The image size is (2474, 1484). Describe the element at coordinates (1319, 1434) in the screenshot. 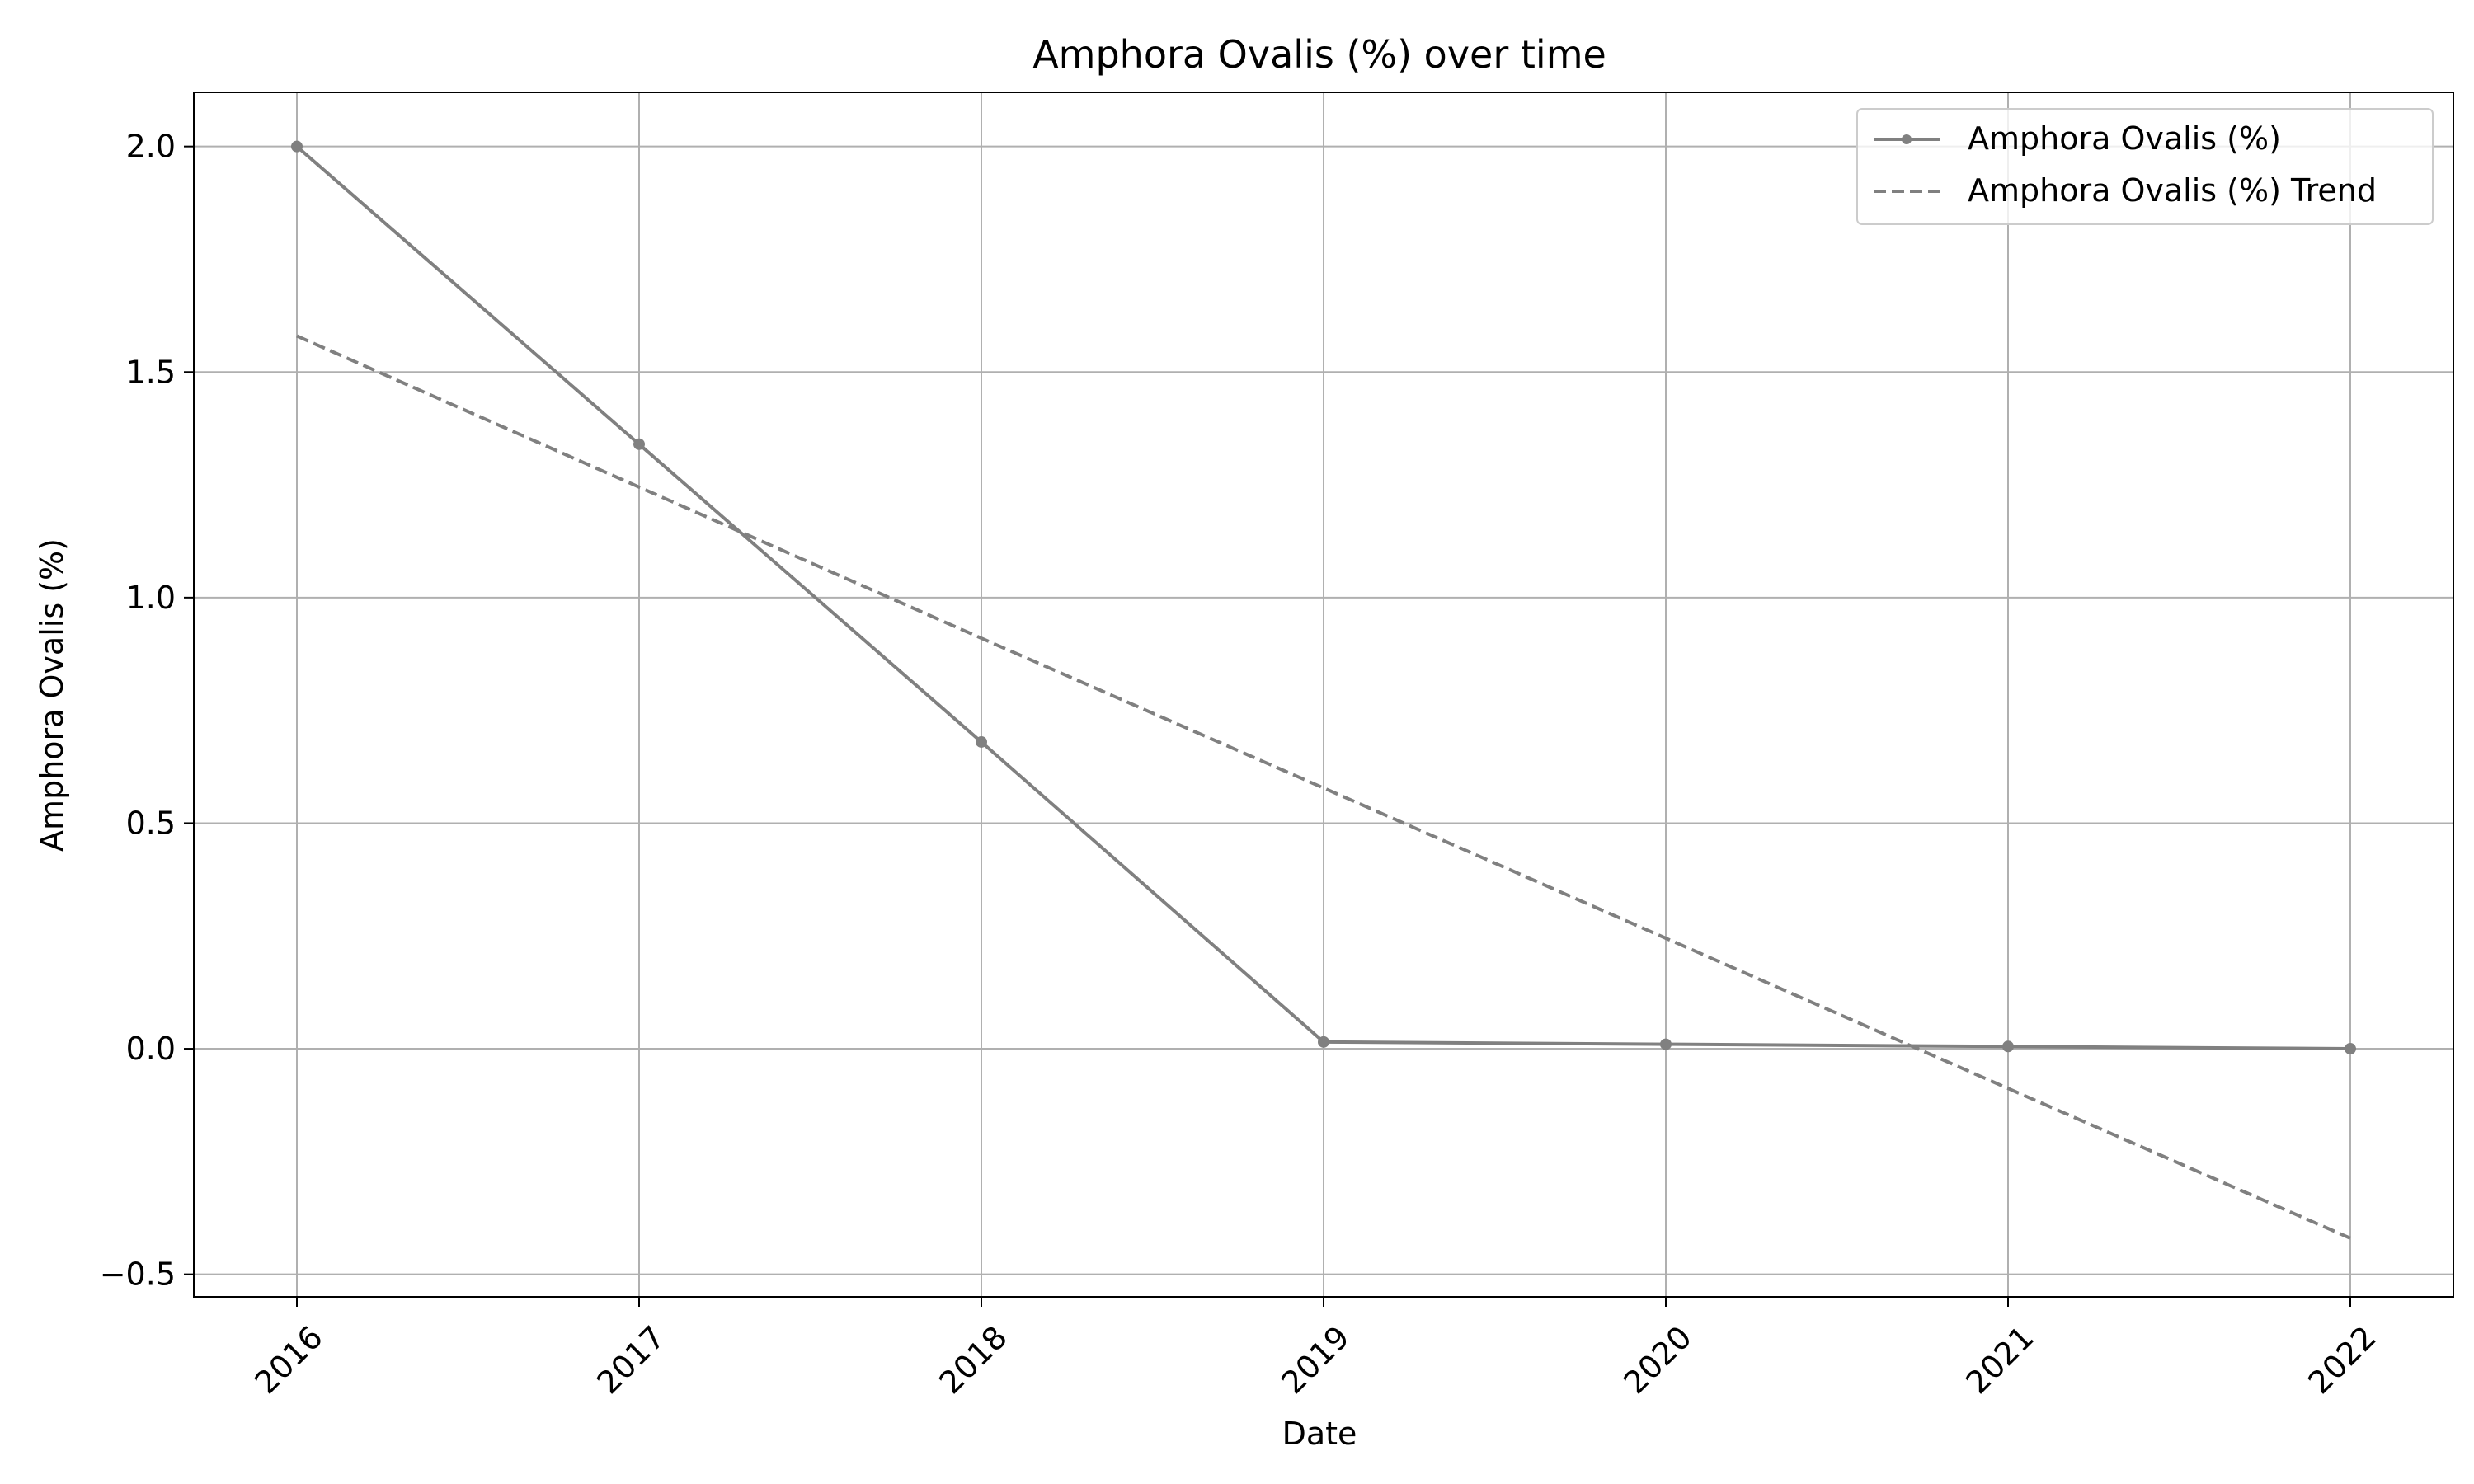

I see `x-axis-label: Date` at that location.